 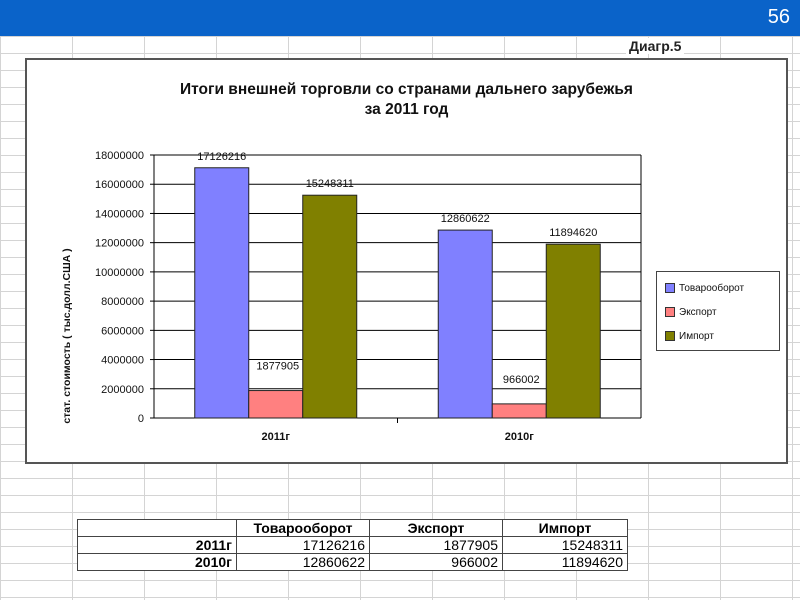 What do you see at coordinates (655, 46) in the screenshot?
I see `diagram-label: Диагр.5` at bounding box center [655, 46].